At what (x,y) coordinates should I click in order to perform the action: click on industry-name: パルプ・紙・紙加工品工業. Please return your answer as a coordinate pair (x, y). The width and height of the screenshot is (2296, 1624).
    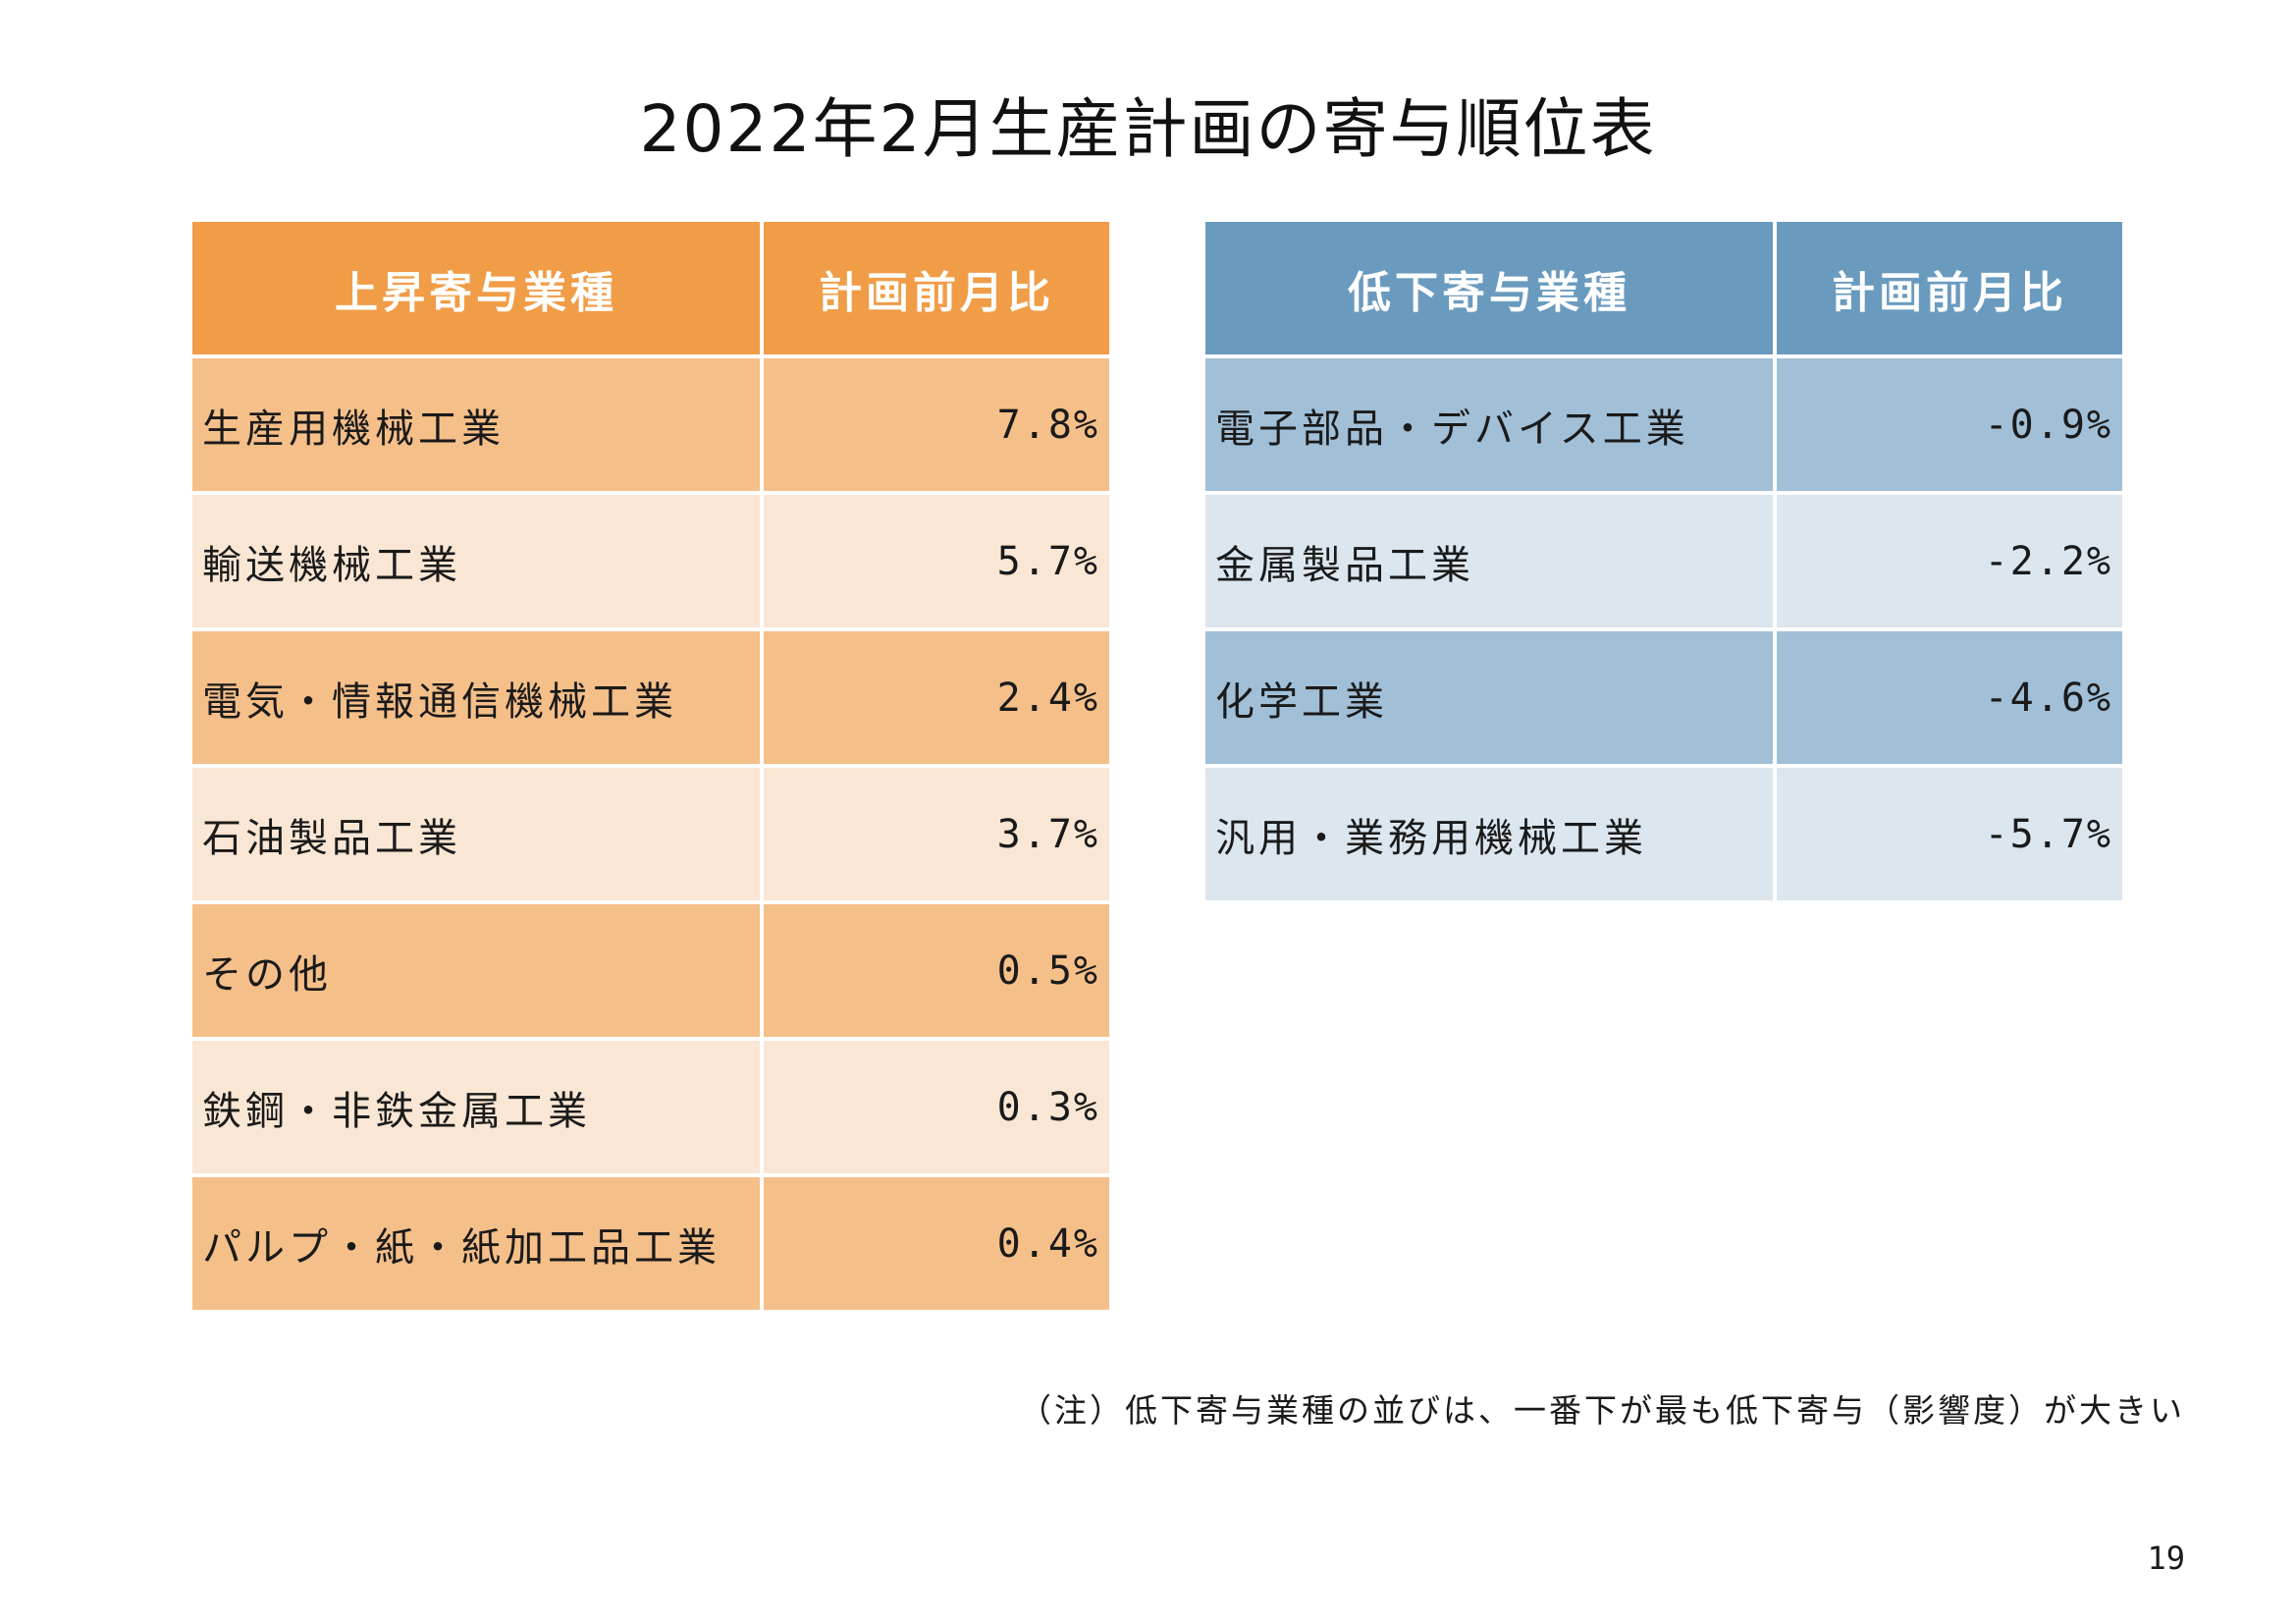
    Looking at the image, I should click on (476, 1243).